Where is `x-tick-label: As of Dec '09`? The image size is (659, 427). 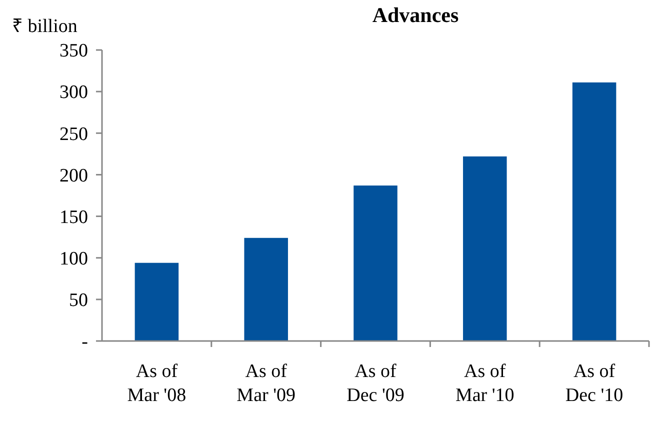 x-tick-label: As of Dec '09 is located at coordinates (375, 383).